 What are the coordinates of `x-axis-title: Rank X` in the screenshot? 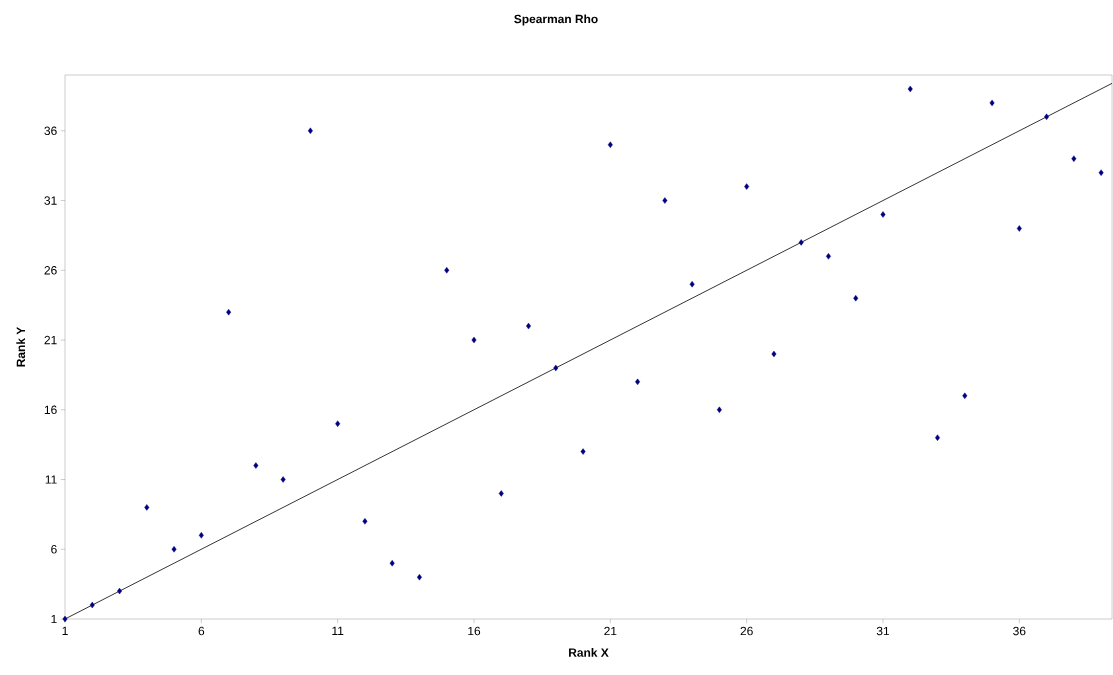 It's located at (589, 652).